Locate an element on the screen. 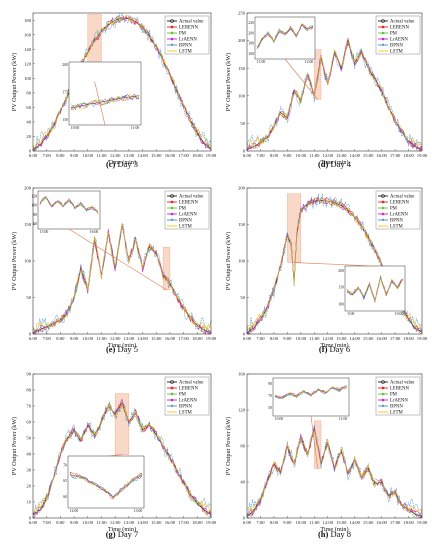 This screenshot has height=550, width=432. caption-day: Day 6 is located at coordinates (338, 349).